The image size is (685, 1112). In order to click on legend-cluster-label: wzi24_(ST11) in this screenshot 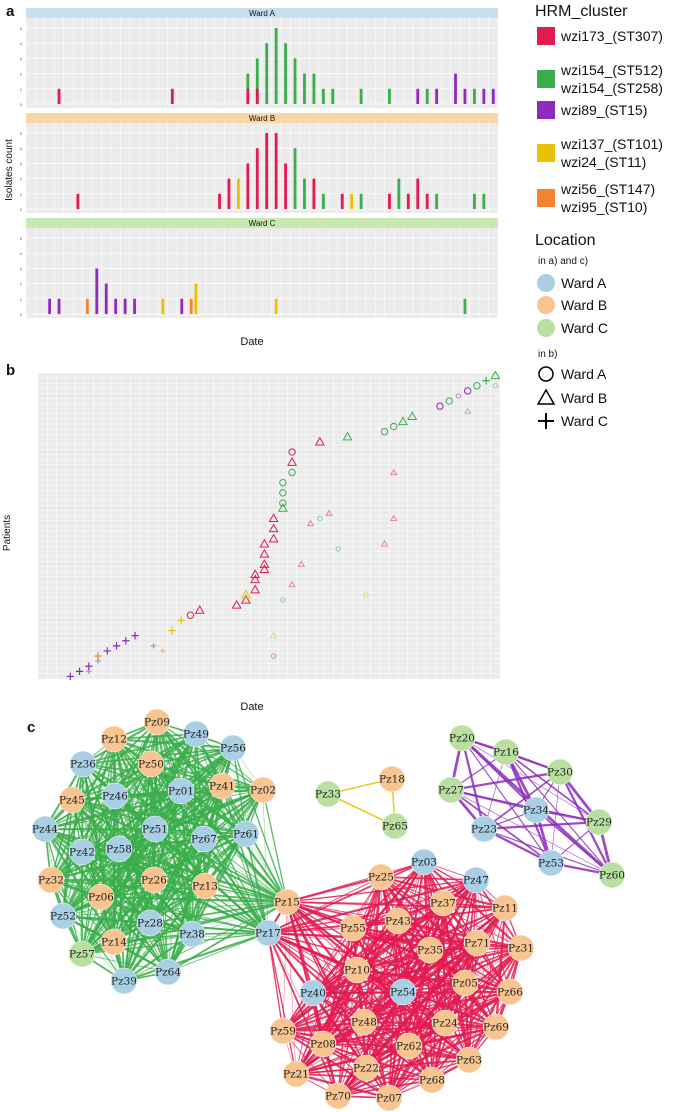, I will do `click(603, 162)`.